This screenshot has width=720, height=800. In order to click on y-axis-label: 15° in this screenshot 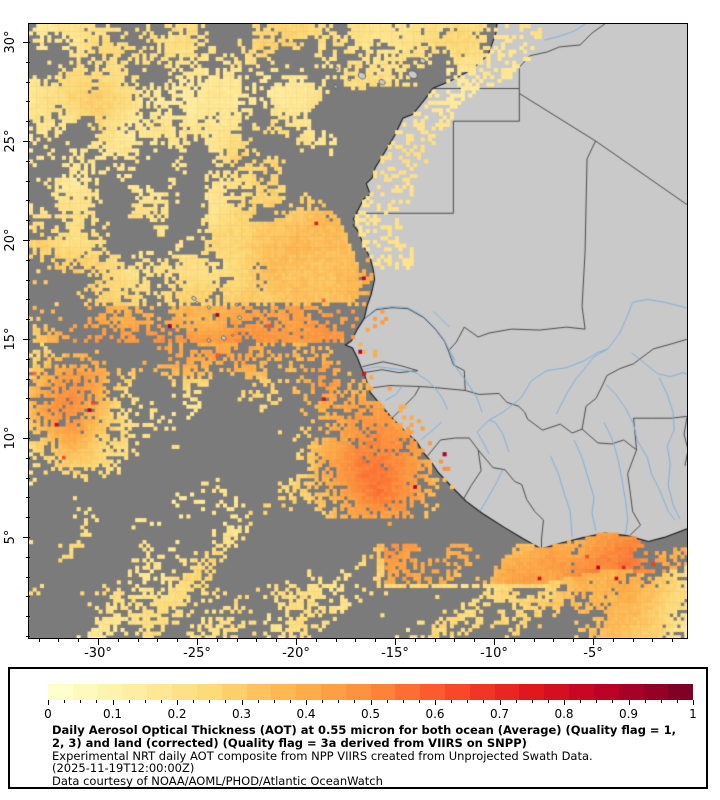, I will do `click(10, 339)`.